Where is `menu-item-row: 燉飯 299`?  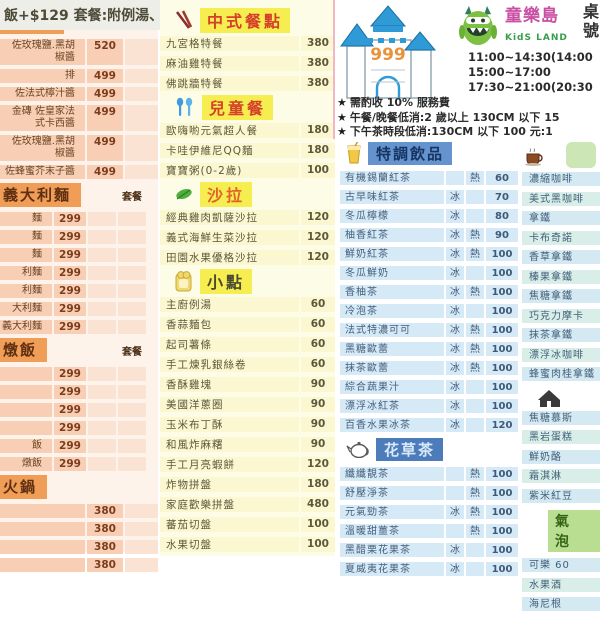
menu-item-row: 燉飯 299 is located at coordinates (79, 464).